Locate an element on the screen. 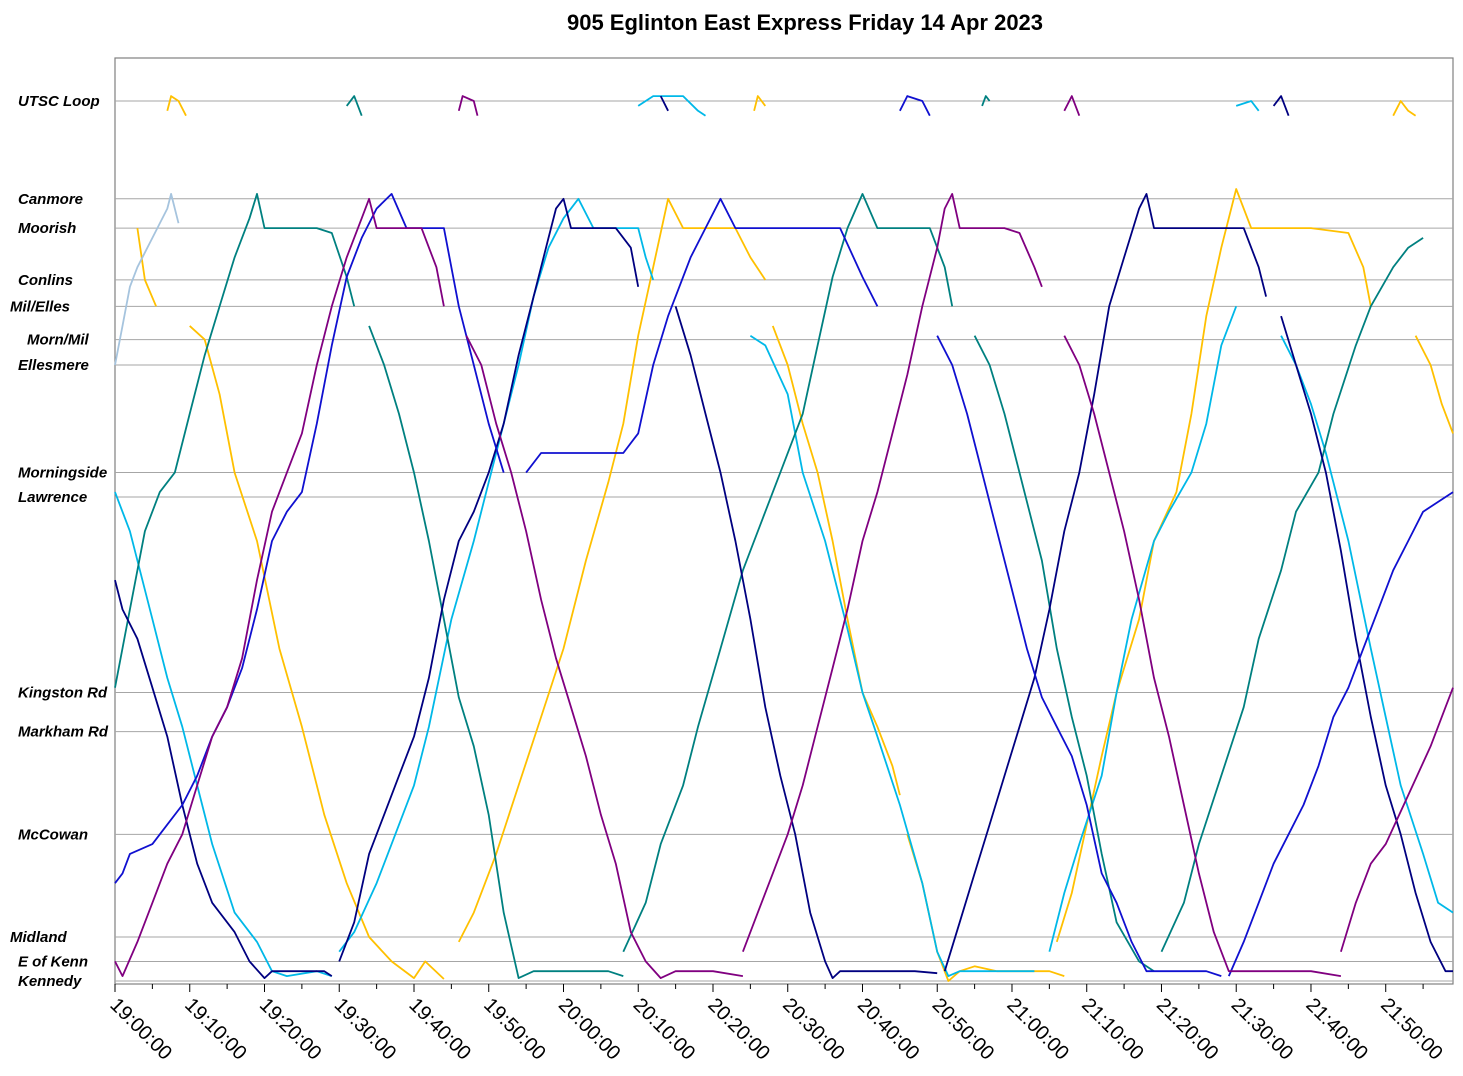 This screenshot has width=1463, height=1076. x-tick-label: 21:50:00 is located at coordinates (1411, 1029).